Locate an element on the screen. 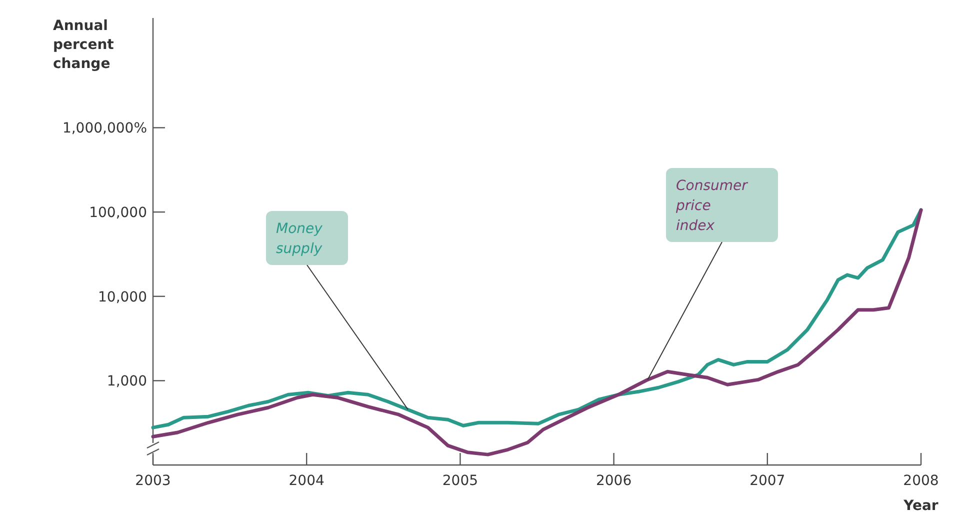 This screenshot has width=956, height=525. y-axis-title: Annual percent change is located at coordinates (83, 45).